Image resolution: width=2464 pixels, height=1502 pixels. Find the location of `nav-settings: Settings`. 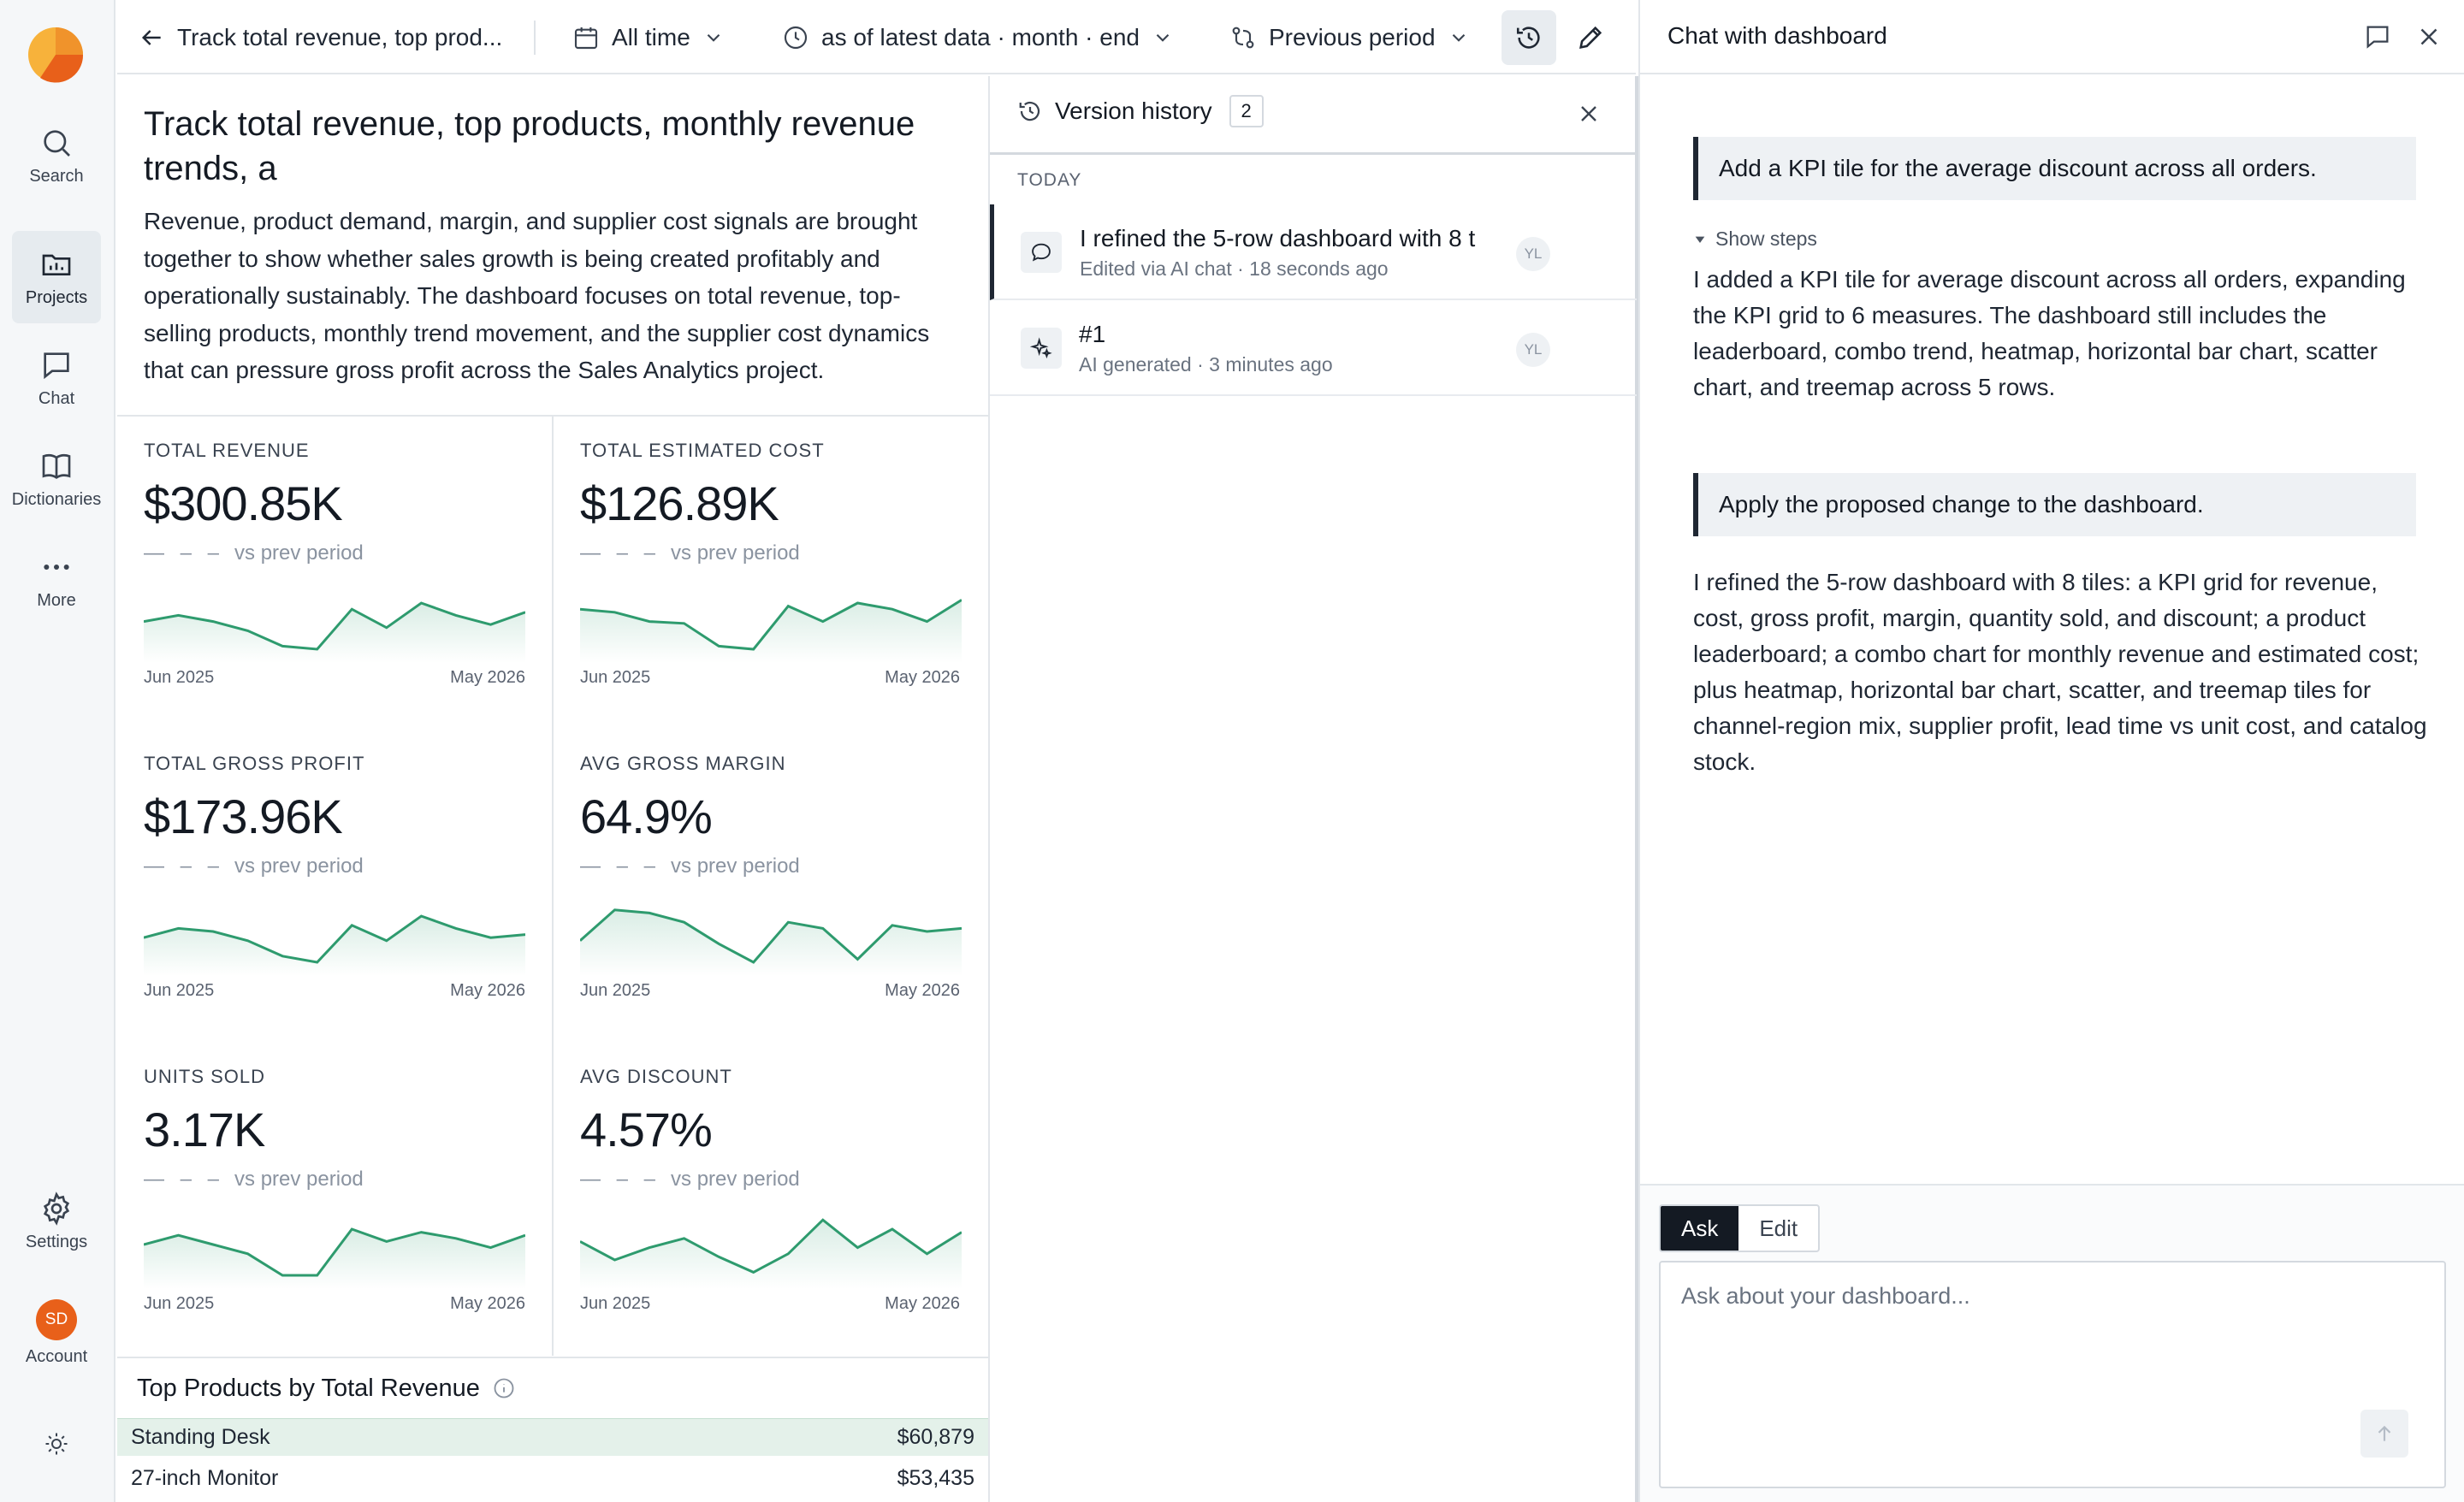

nav-settings: Settings is located at coordinates (56, 1221).